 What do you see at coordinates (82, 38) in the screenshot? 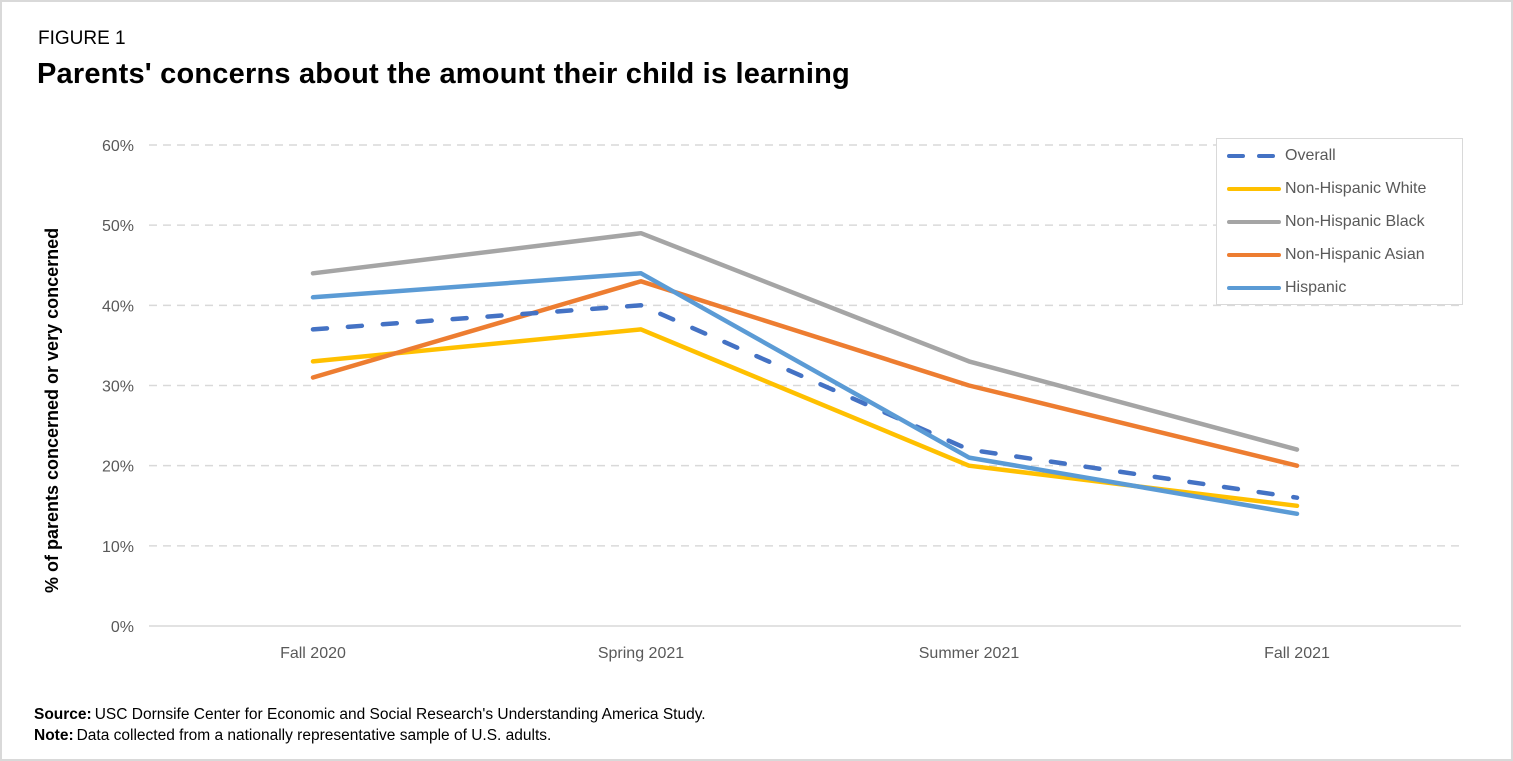
I see `figure-label: FIGURE 1` at bounding box center [82, 38].